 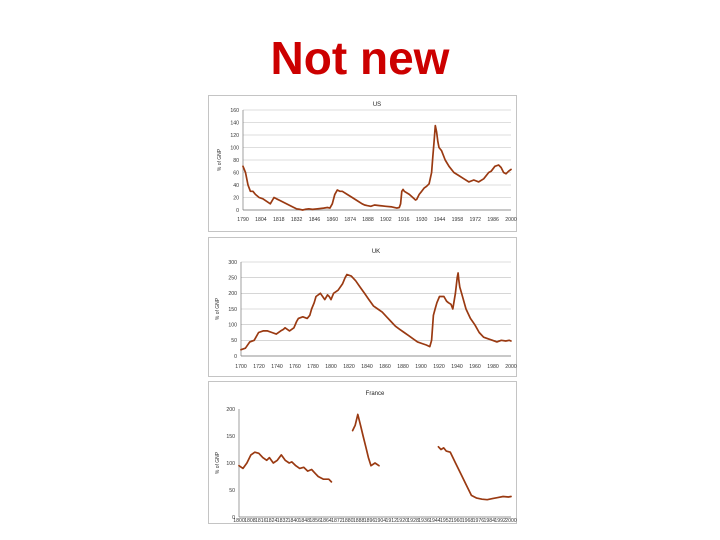 What do you see at coordinates (489, 521) in the screenshot?
I see `x-tick-label: 1984` at bounding box center [489, 521].